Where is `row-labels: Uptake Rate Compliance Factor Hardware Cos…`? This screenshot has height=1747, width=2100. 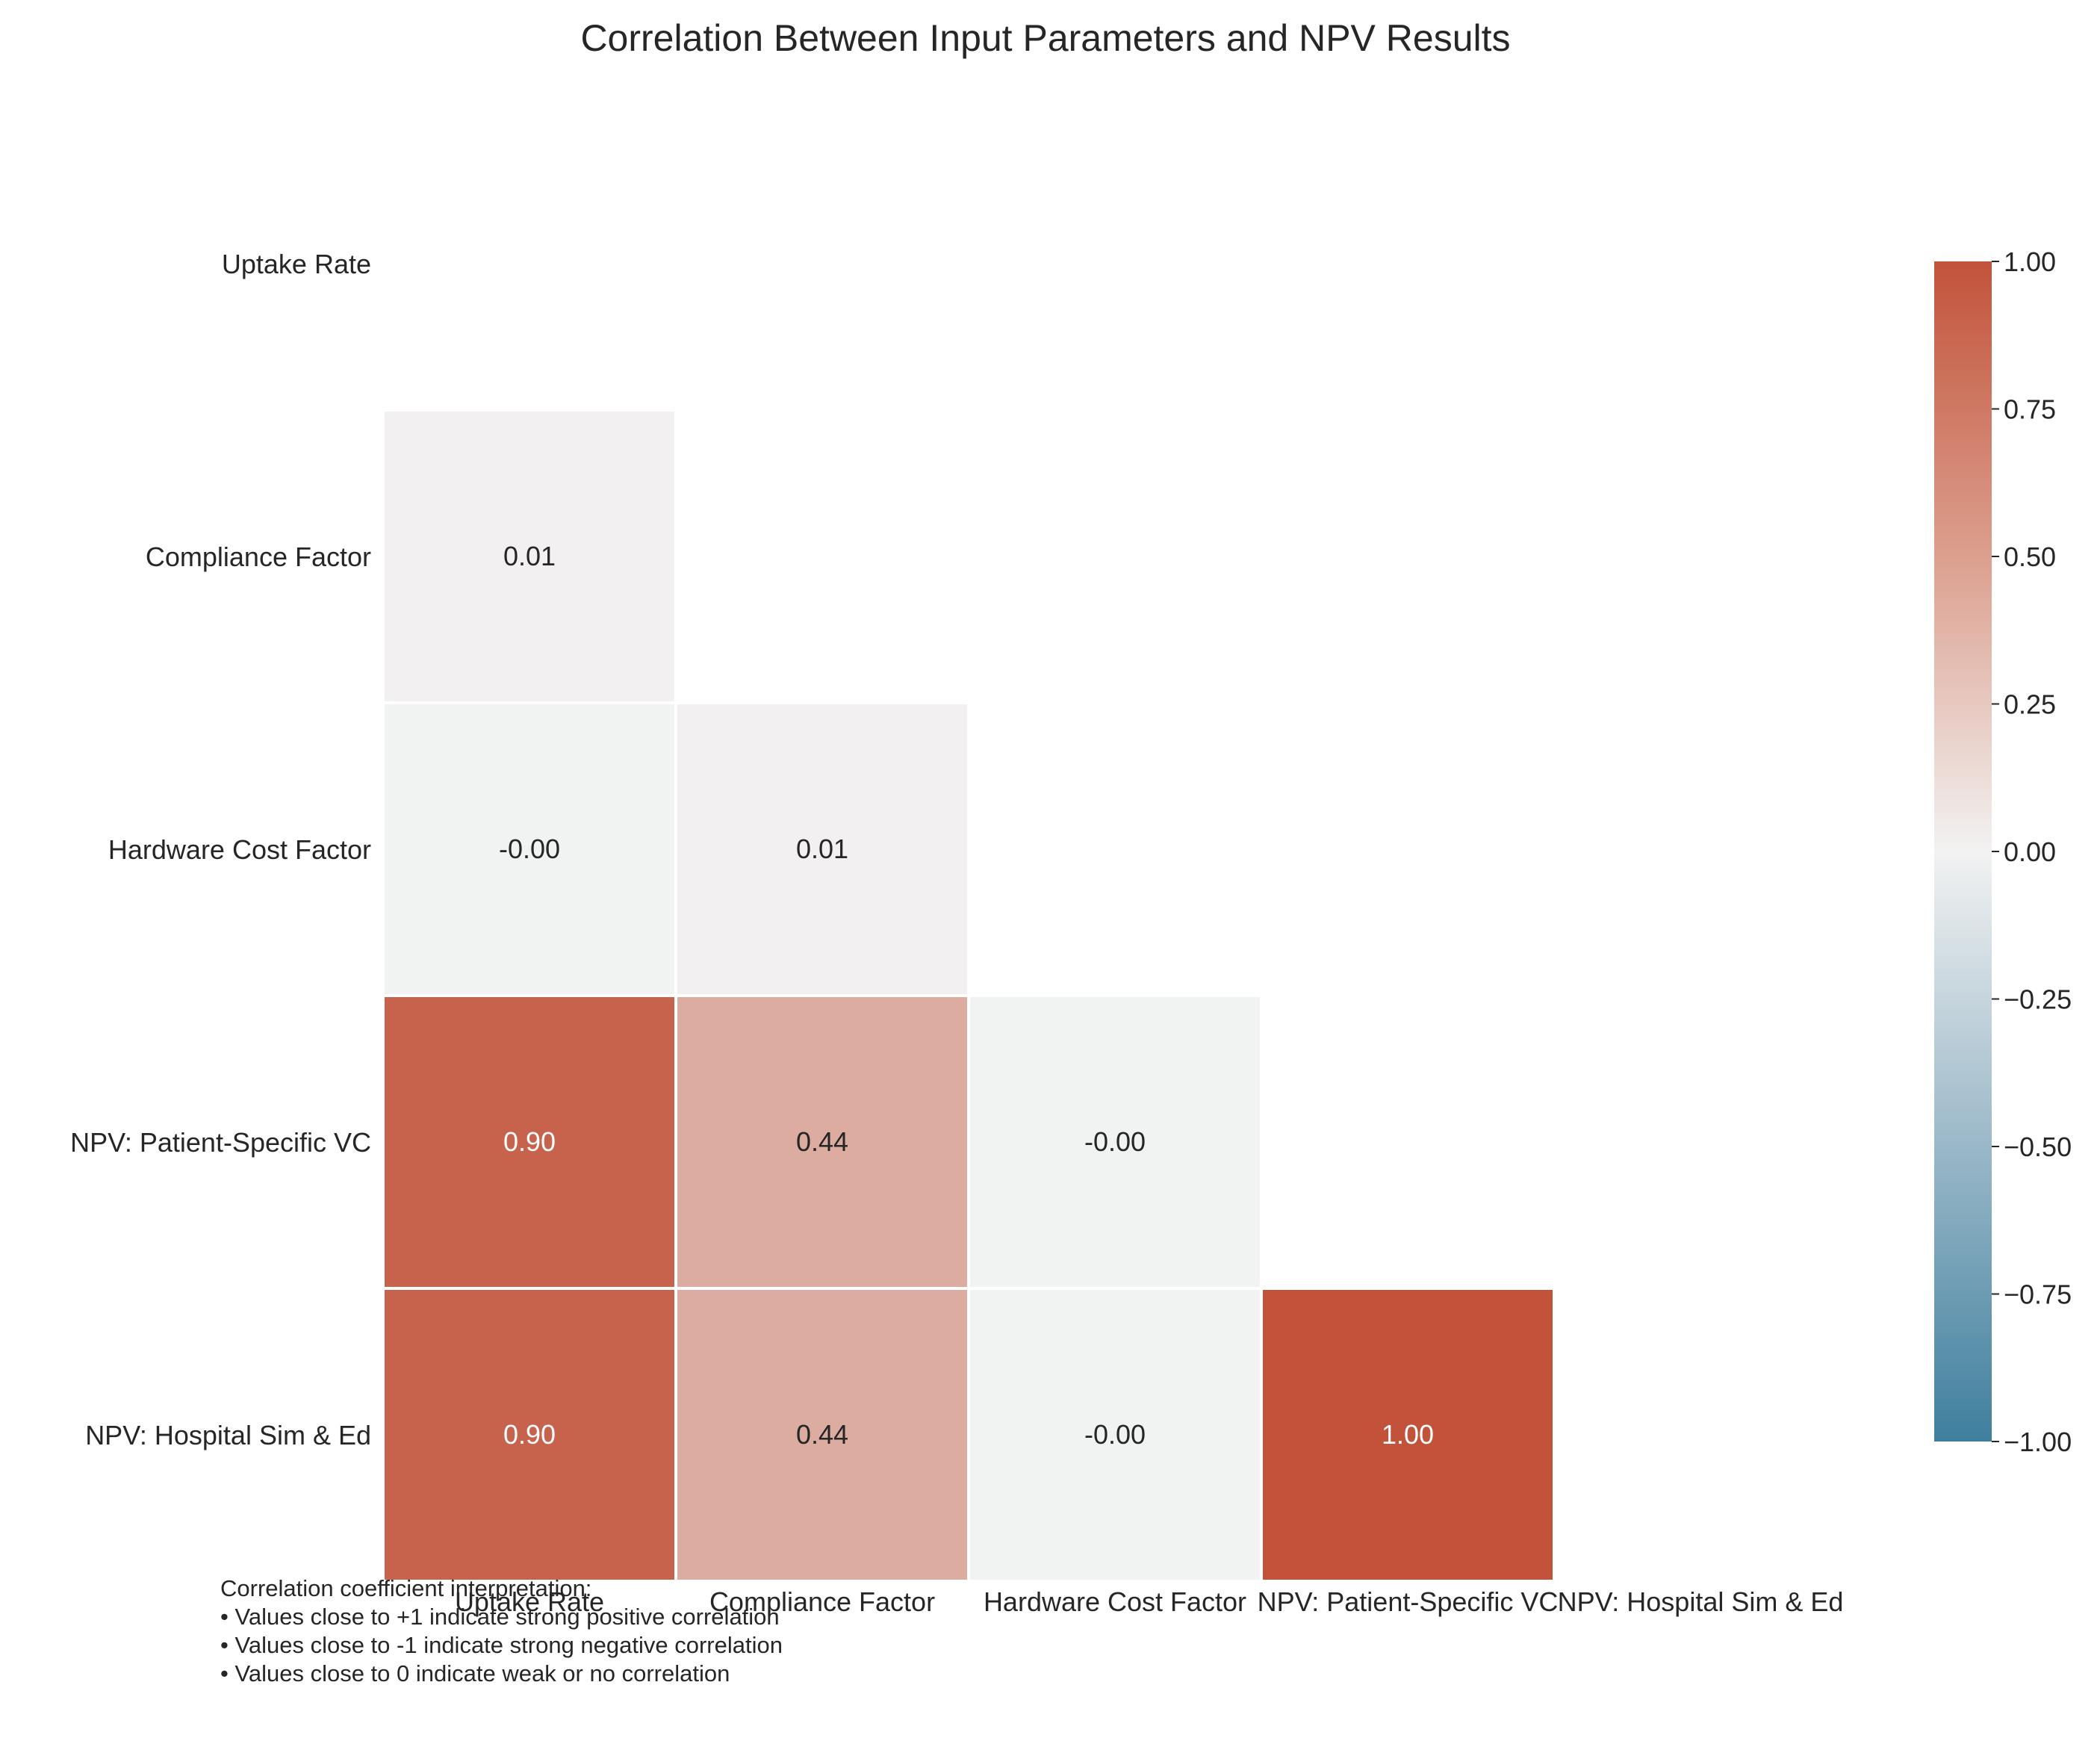
row-labels: Uptake Rate Compliance Factor Hardware Cos… is located at coordinates (220, 849).